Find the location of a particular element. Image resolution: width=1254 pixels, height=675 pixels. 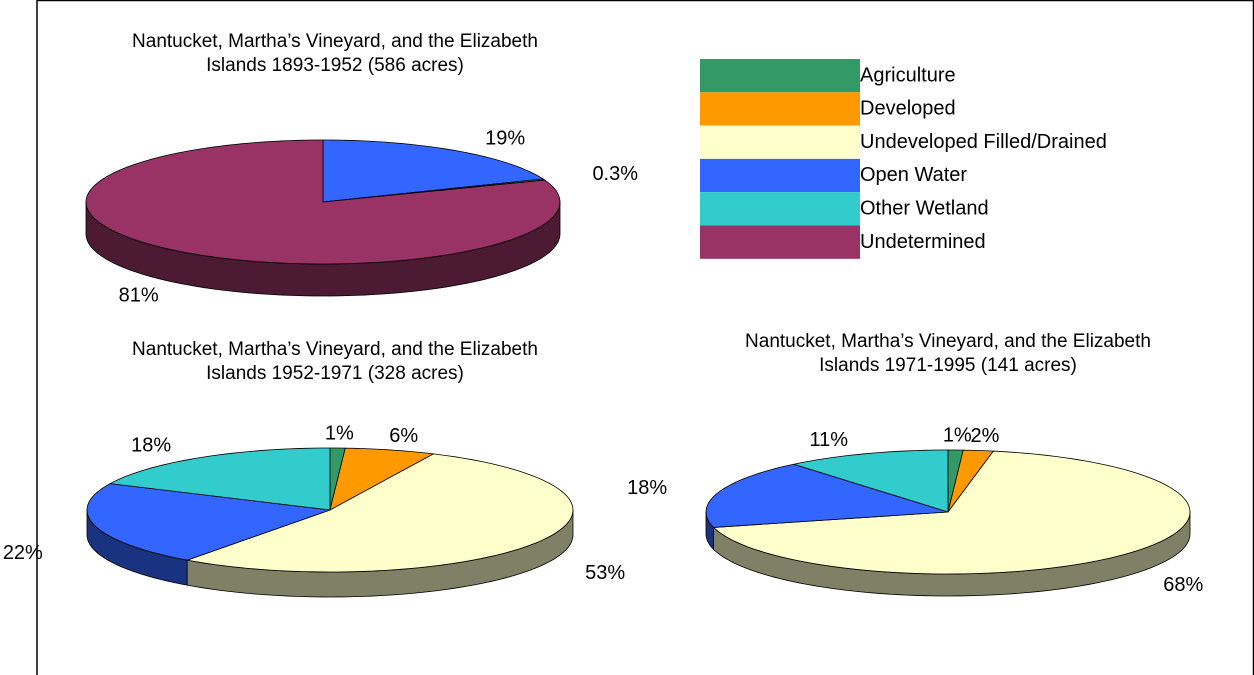

data-label: 22% is located at coordinates (23, 553).